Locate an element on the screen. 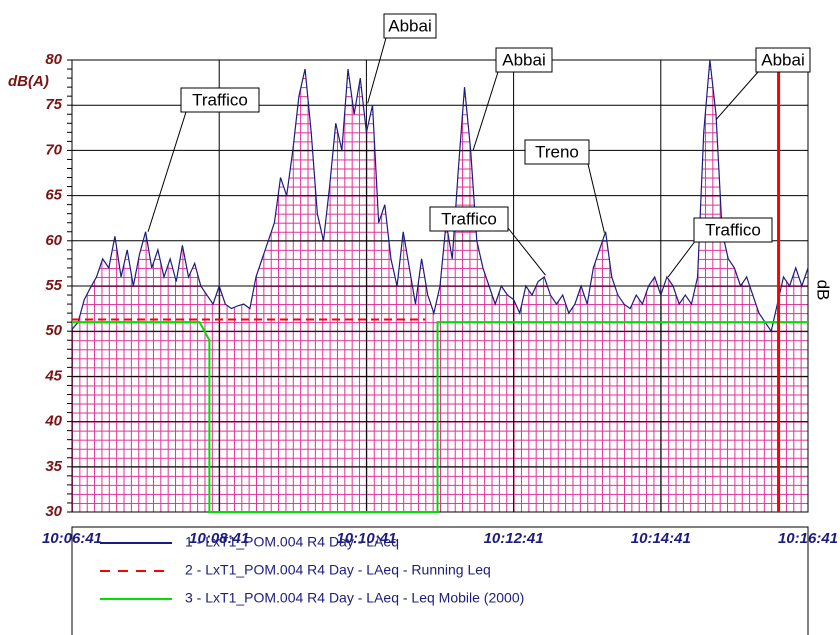 This screenshot has width=840, height=635. y2-axis-label: dB is located at coordinates (823, 290).